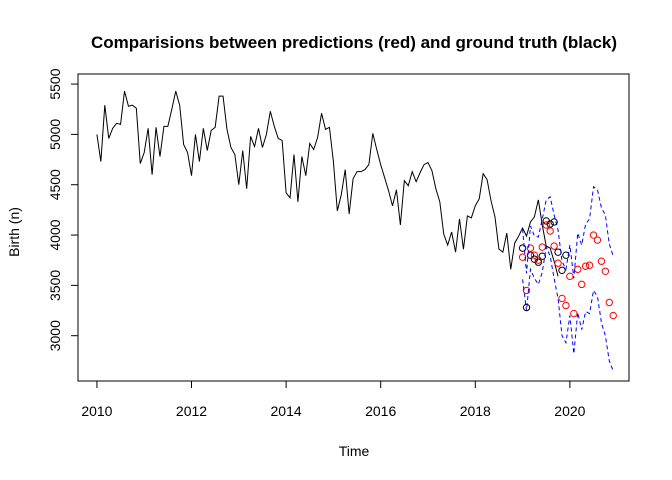  What do you see at coordinates (96, 411) in the screenshot?
I see `x-tick-label: 2010` at bounding box center [96, 411].